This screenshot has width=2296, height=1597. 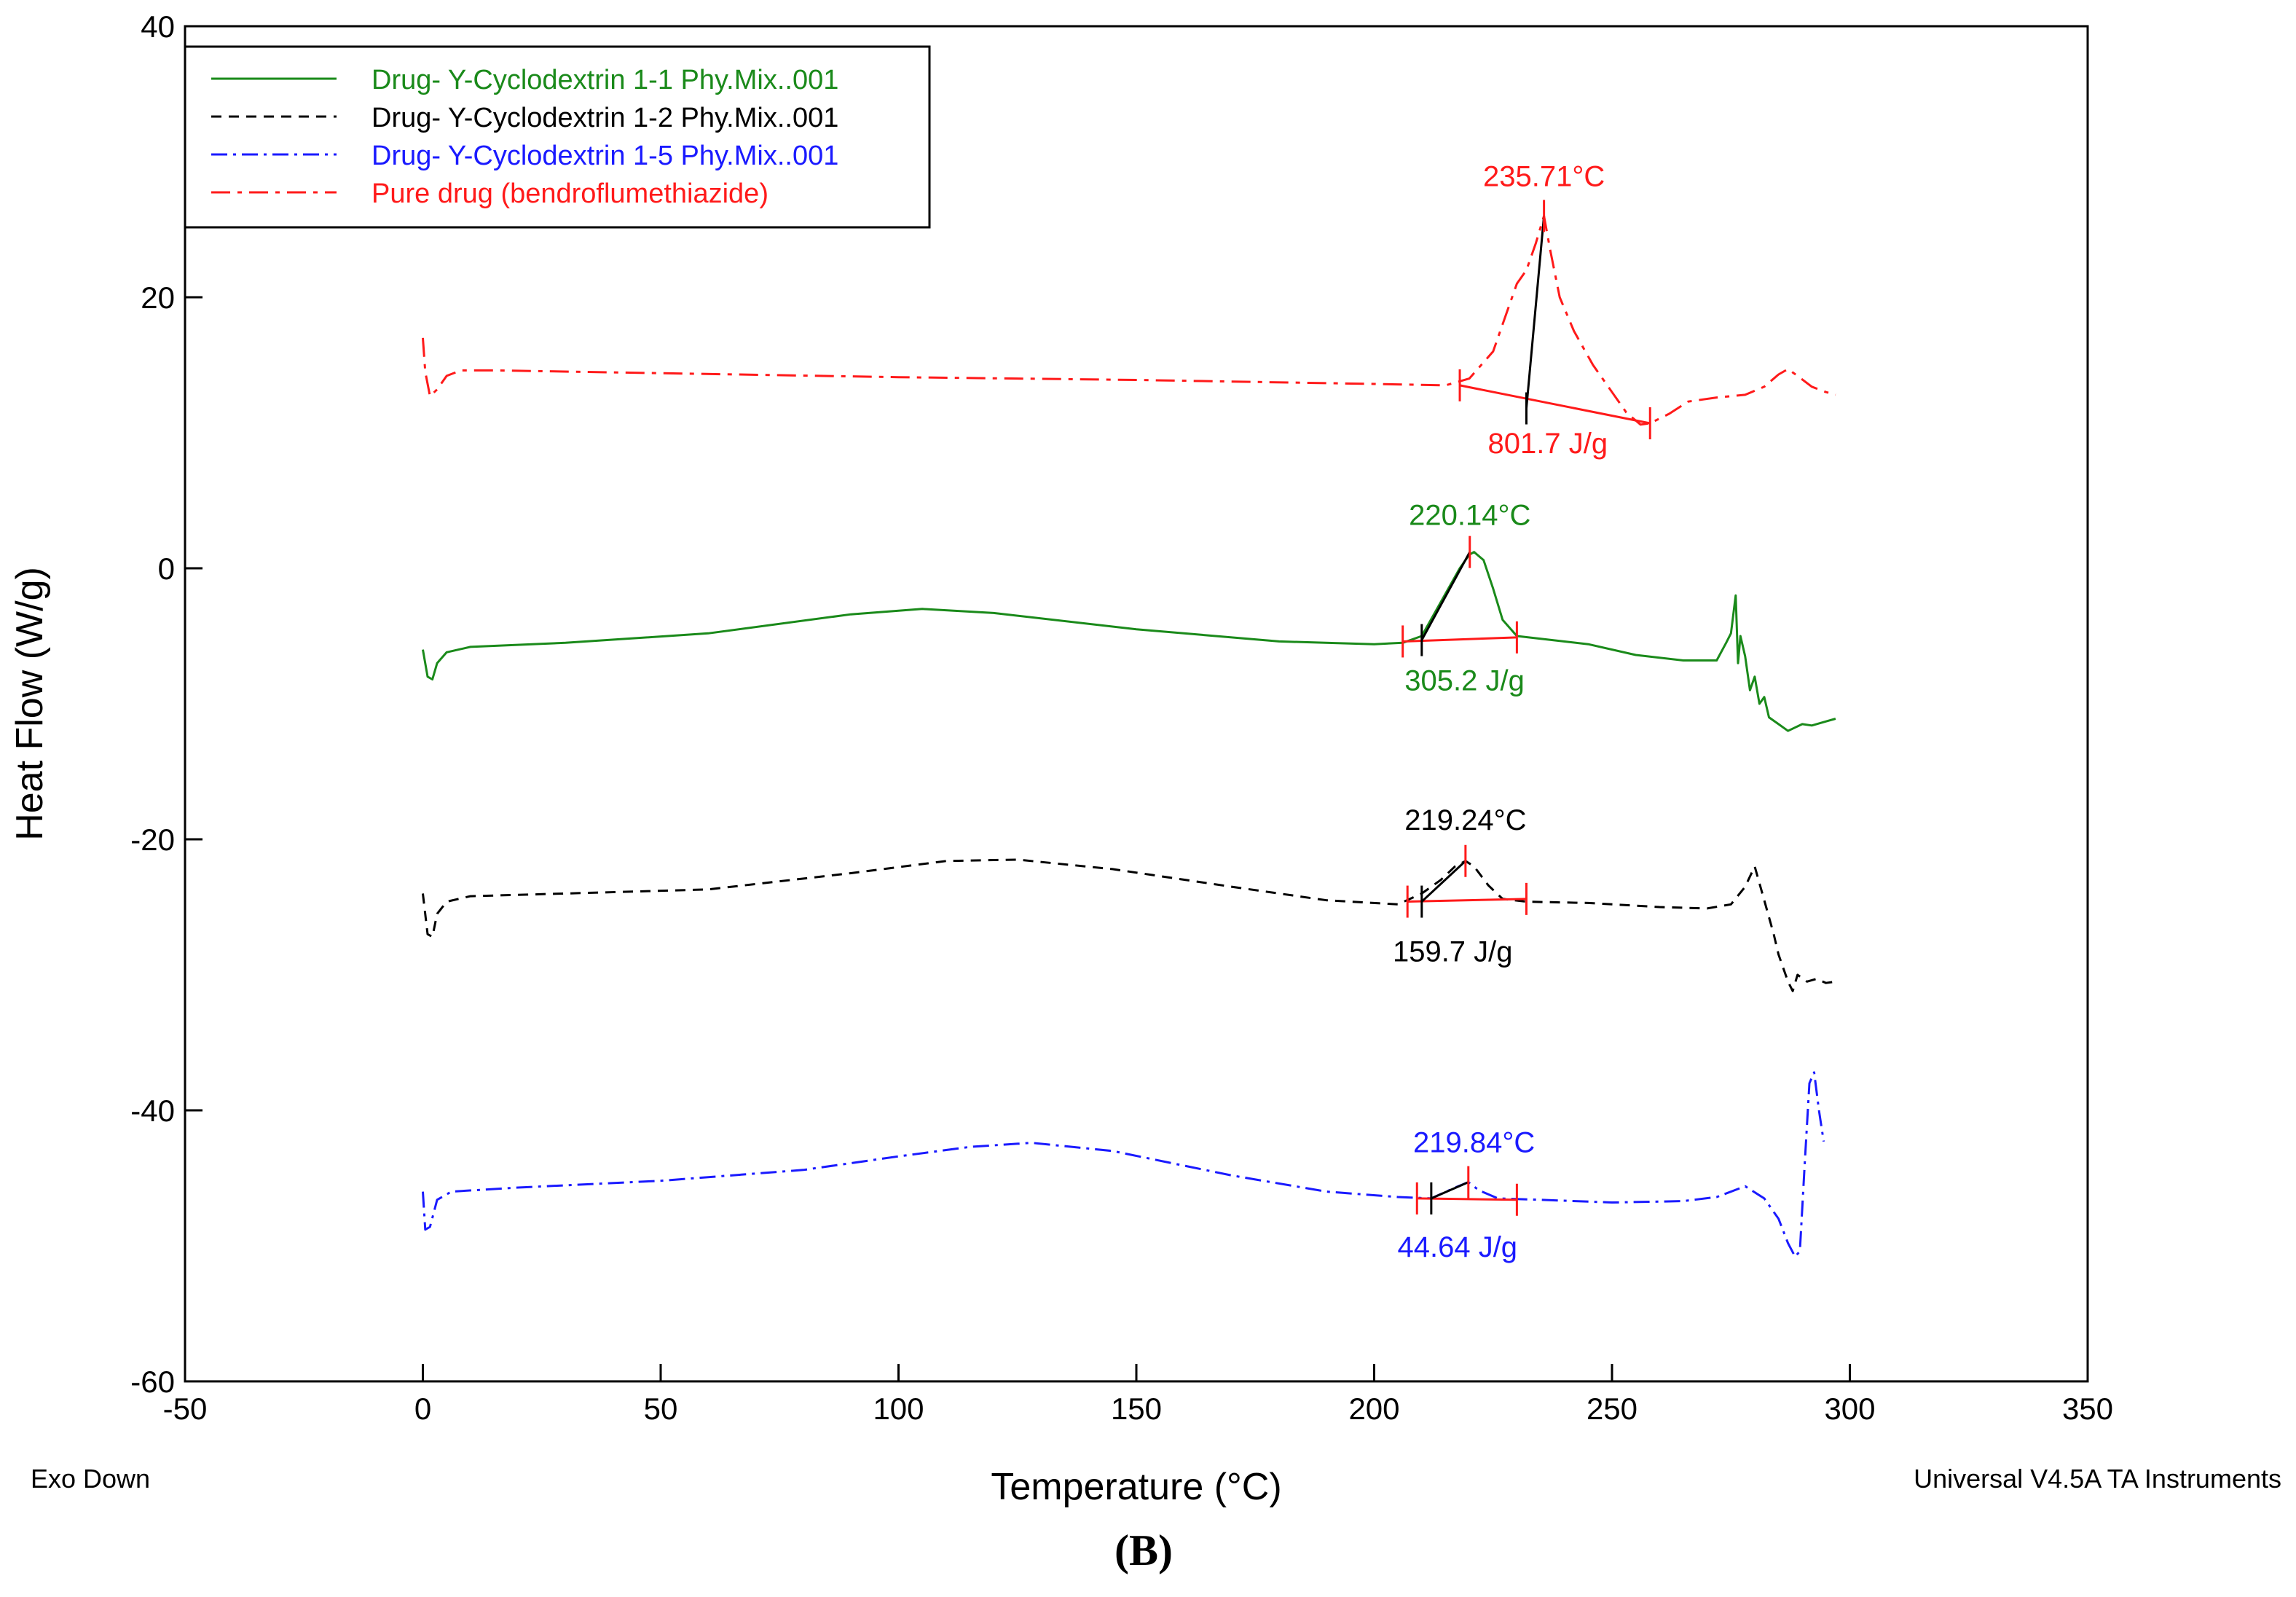 What do you see at coordinates (1144, 1550) in the screenshot?
I see `panel-label: (B)` at bounding box center [1144, 1550].